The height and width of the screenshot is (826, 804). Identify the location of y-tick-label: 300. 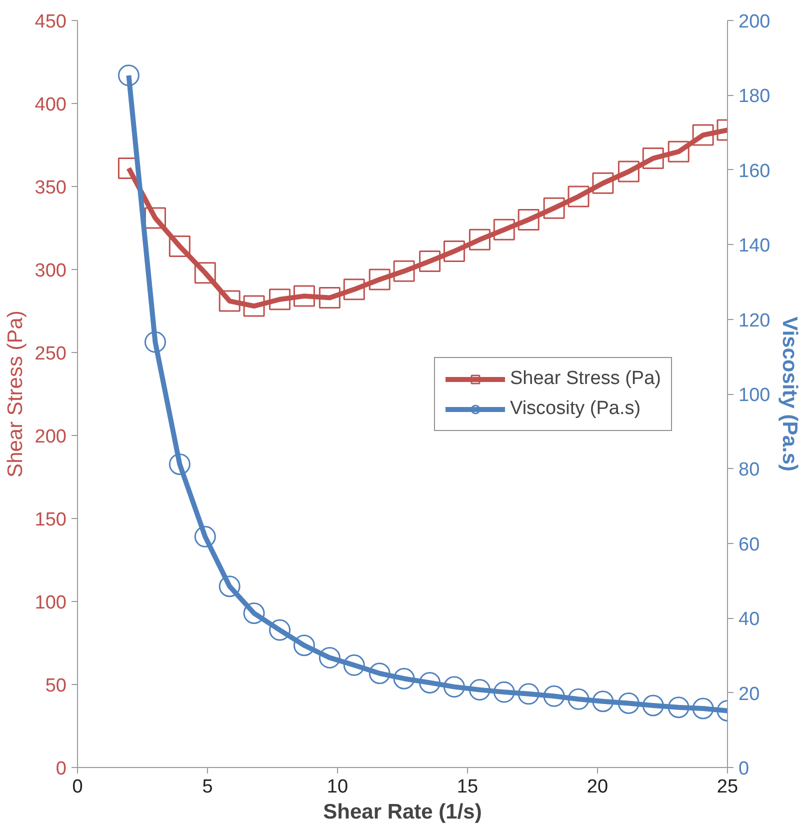
(50, 271).